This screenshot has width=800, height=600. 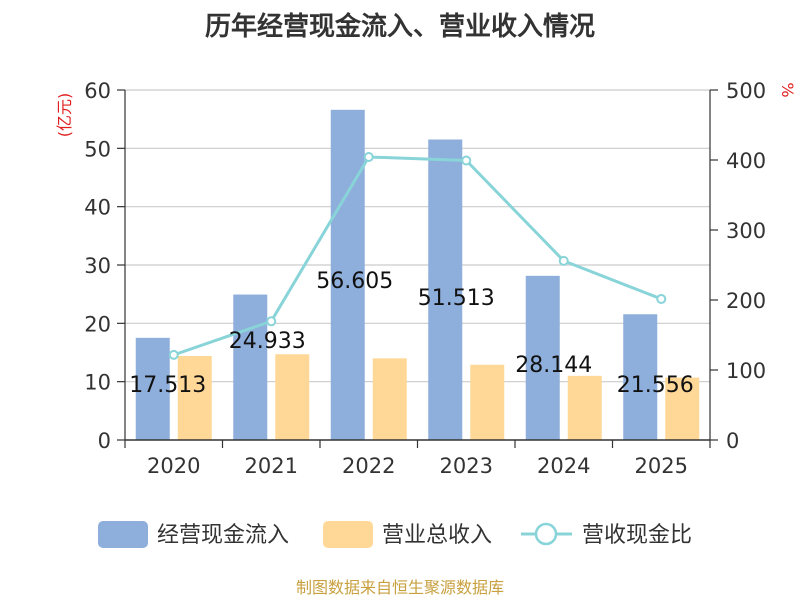 I want to click on y-tick-label-left: 50, so click(x=97, y=149).